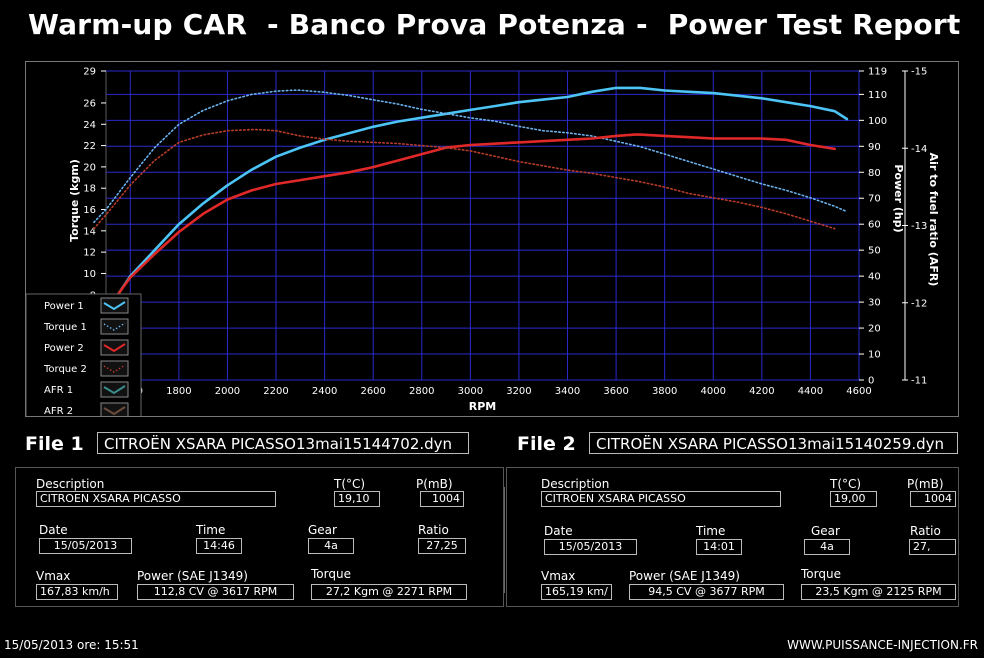  I want to click on x-tick-label: 1800, so click(178, 391).